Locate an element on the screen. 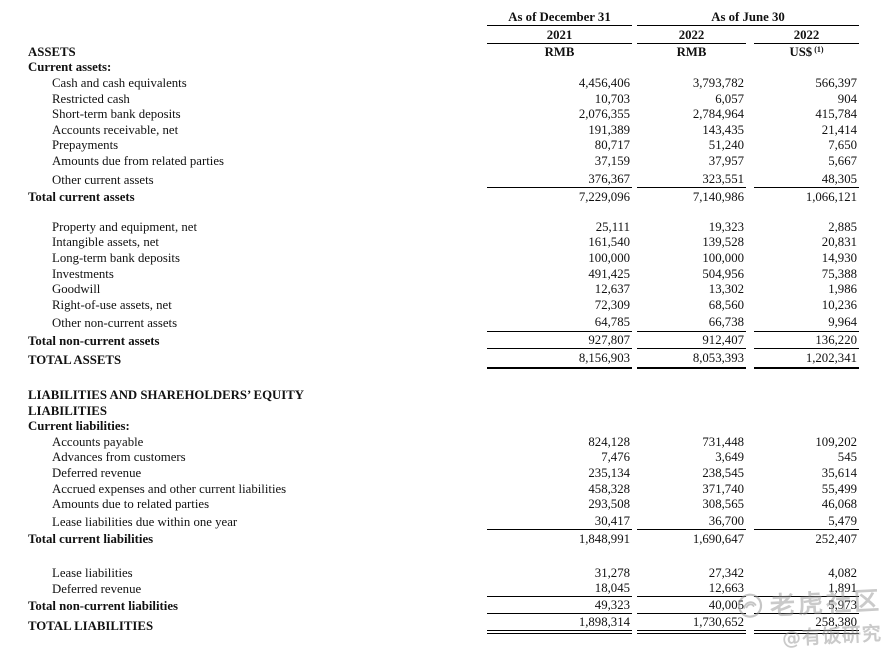  amount-cell: 235,134 is located at coordinates (609, 473).